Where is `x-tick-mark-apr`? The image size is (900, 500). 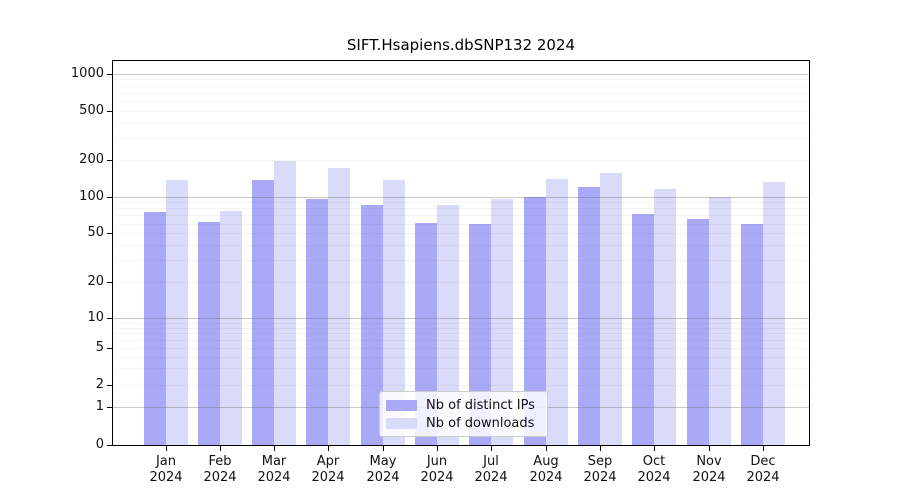
x-tick-mark-apr is located at coordinates (328, 448).